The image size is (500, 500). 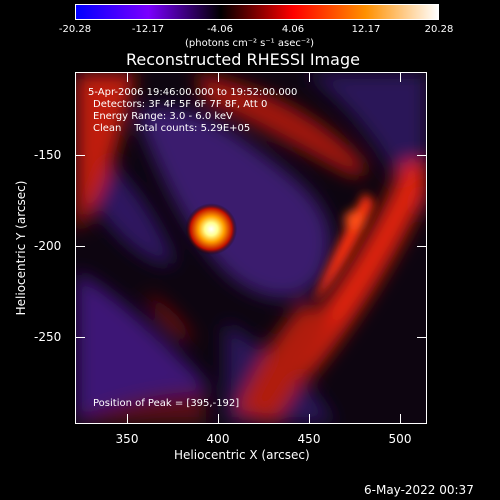 I want to click on y-axis-label: Heliocentric Y (arcsec), so click(x=21, y=248).